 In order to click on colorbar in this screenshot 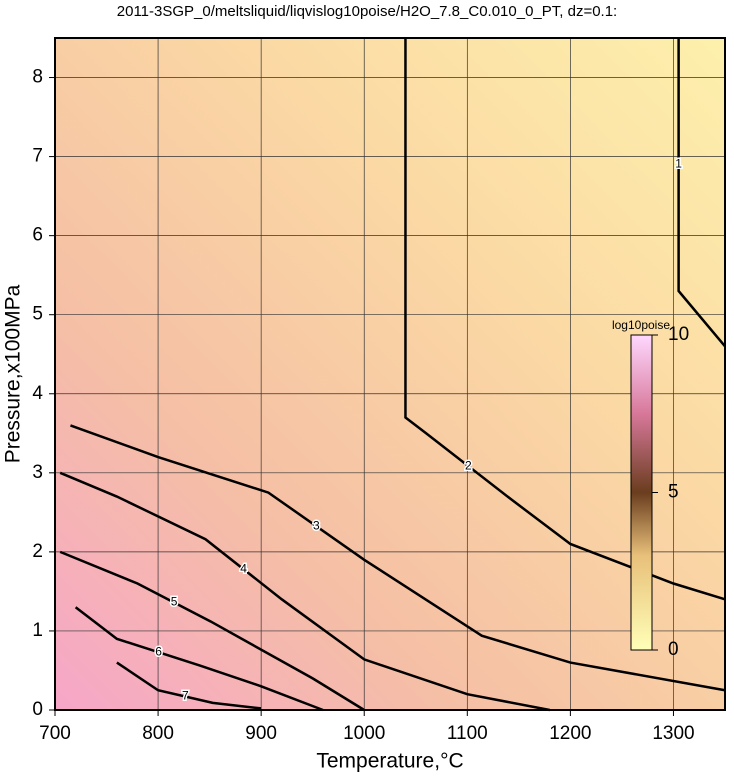, I will do `click(641, 492)`.